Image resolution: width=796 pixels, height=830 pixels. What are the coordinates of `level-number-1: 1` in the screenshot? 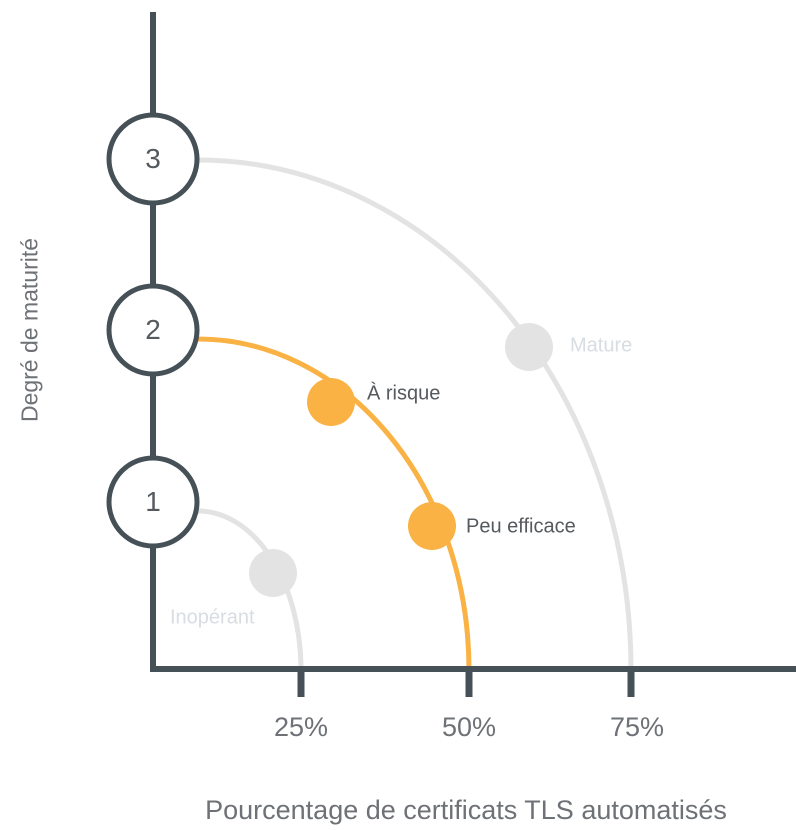 It's located at (153, 501).